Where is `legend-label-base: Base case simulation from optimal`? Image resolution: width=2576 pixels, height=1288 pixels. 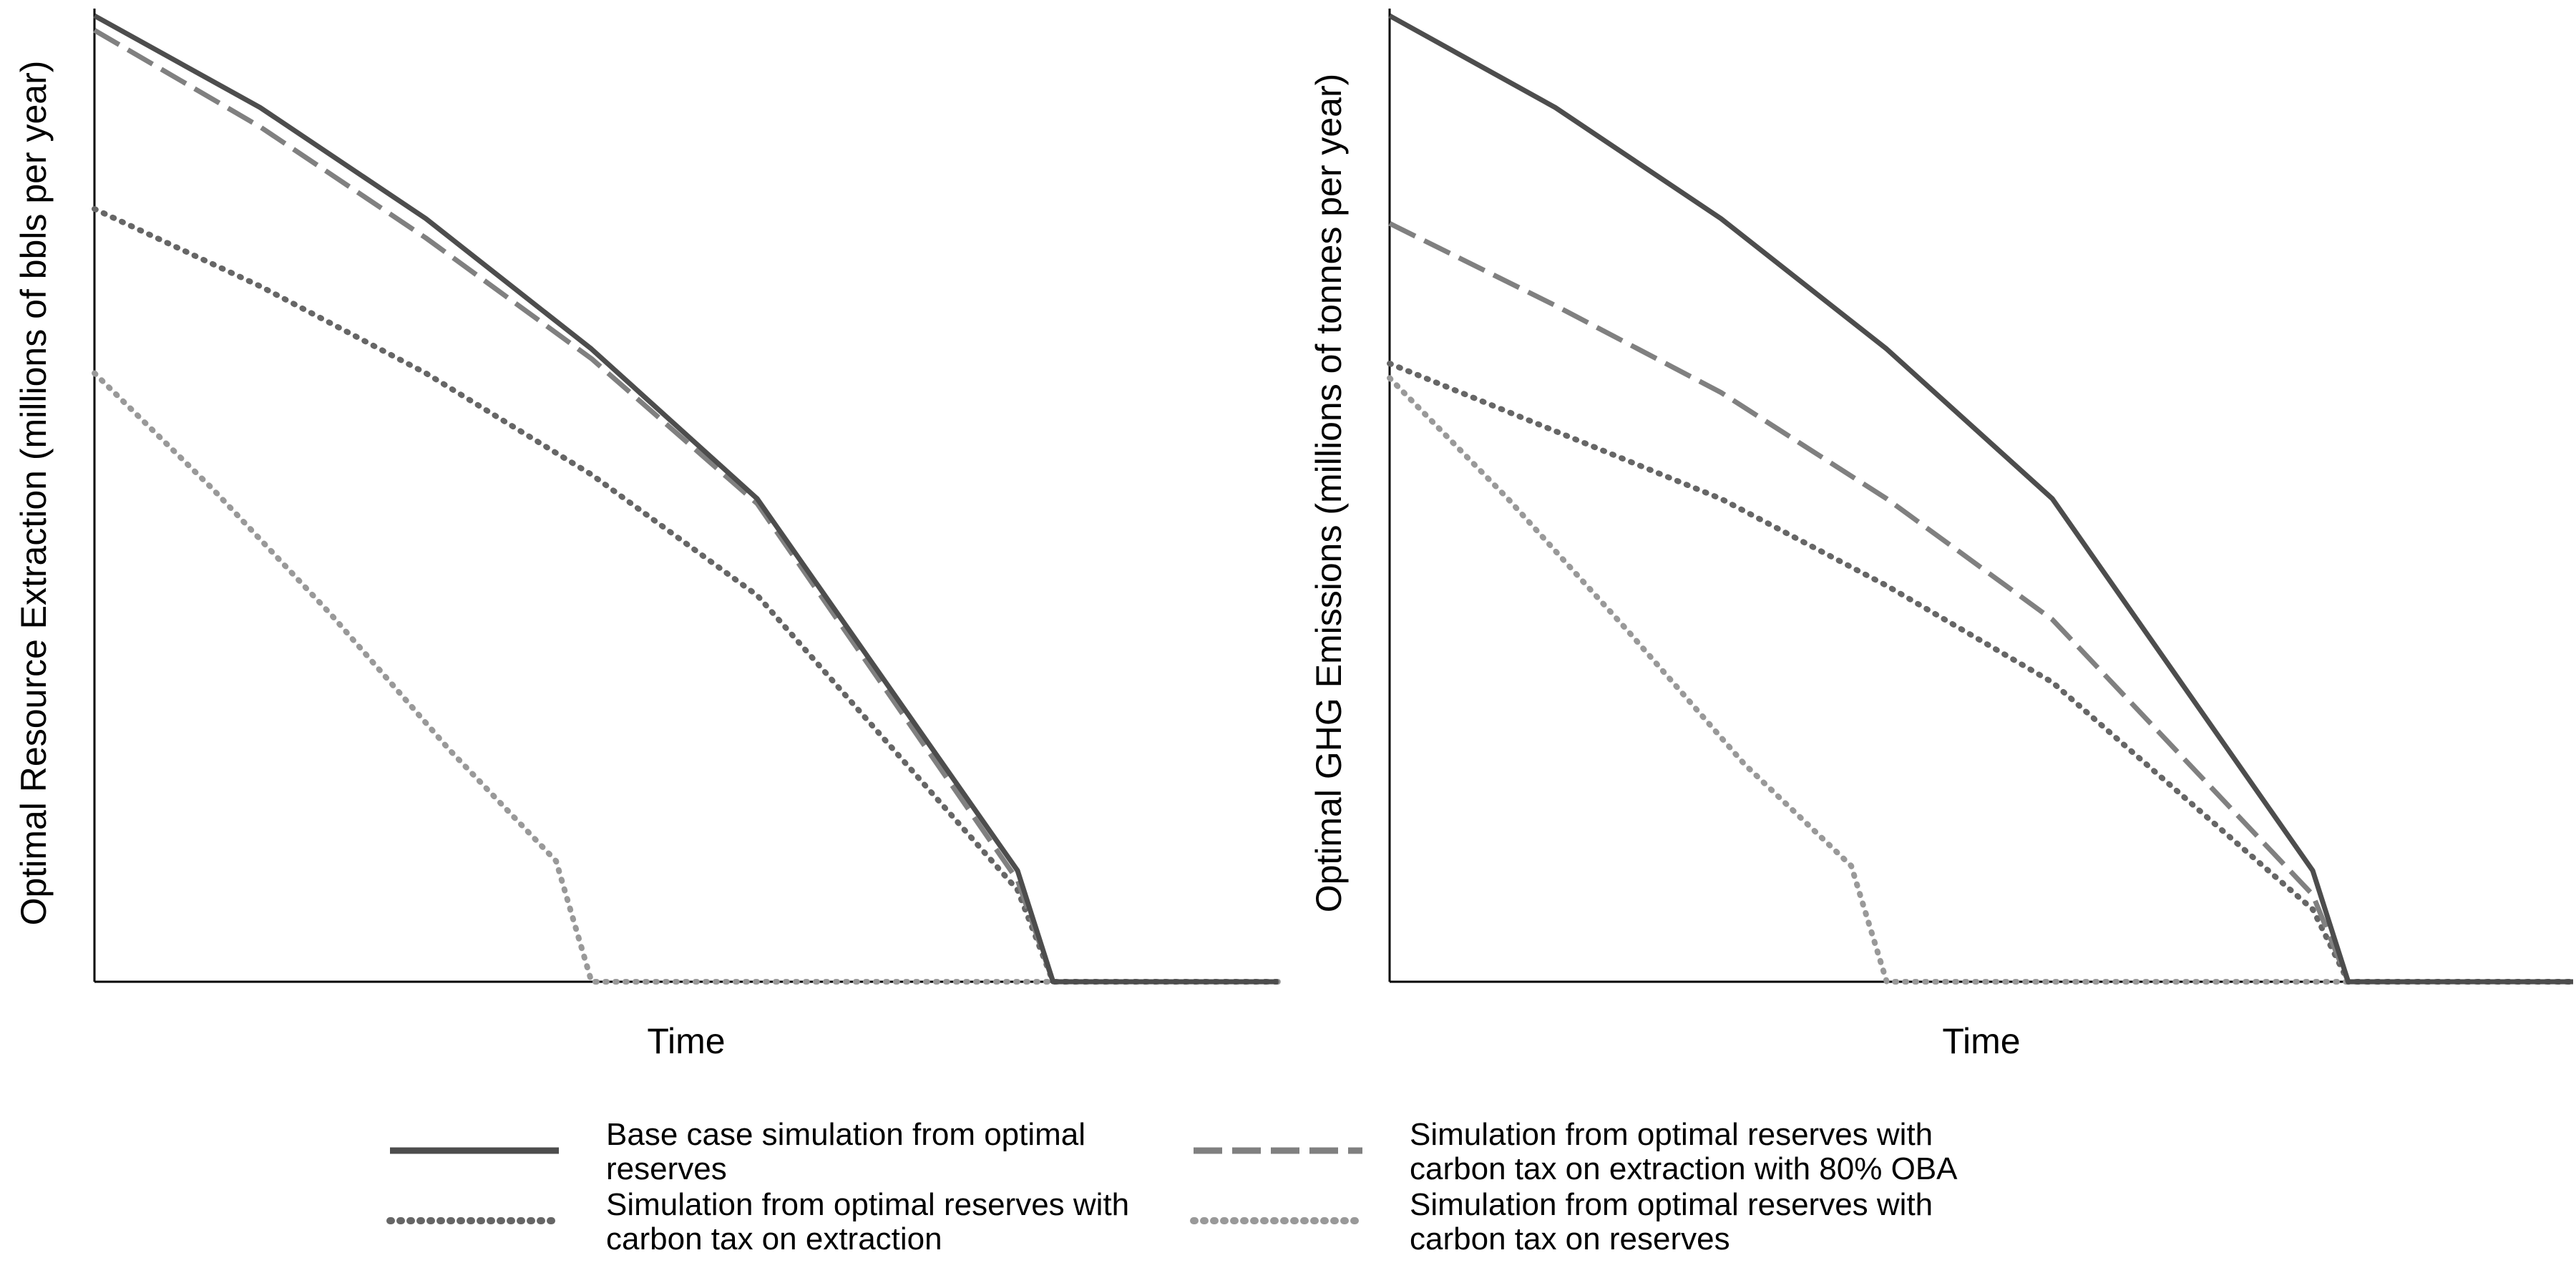 legend-label-base: Base case simulation from optimal is located at coordinates (845, 1134).